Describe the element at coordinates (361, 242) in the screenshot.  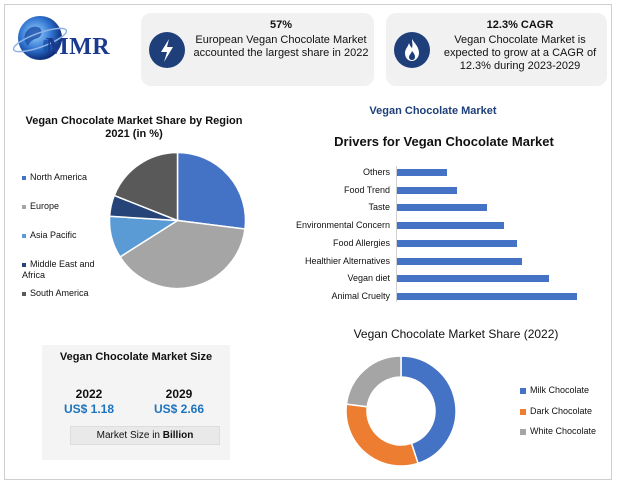
I see `driver-label: Food Allergies` at that location.